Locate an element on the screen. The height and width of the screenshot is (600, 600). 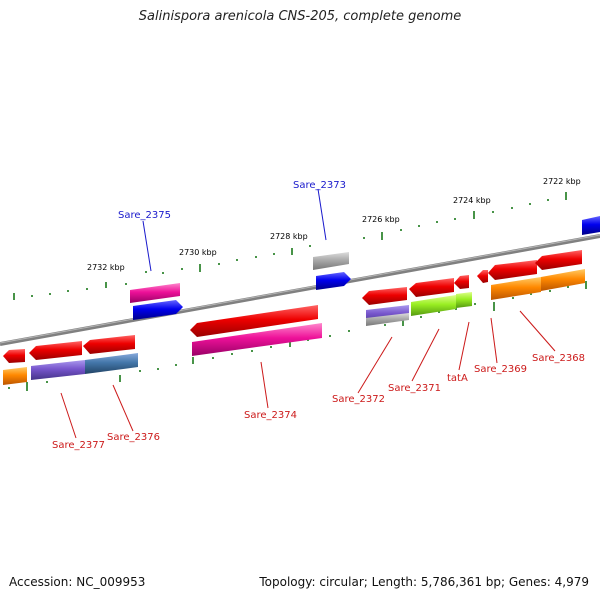
tick-label-2728: 2728 kbp is located at coordinates (289, 236).